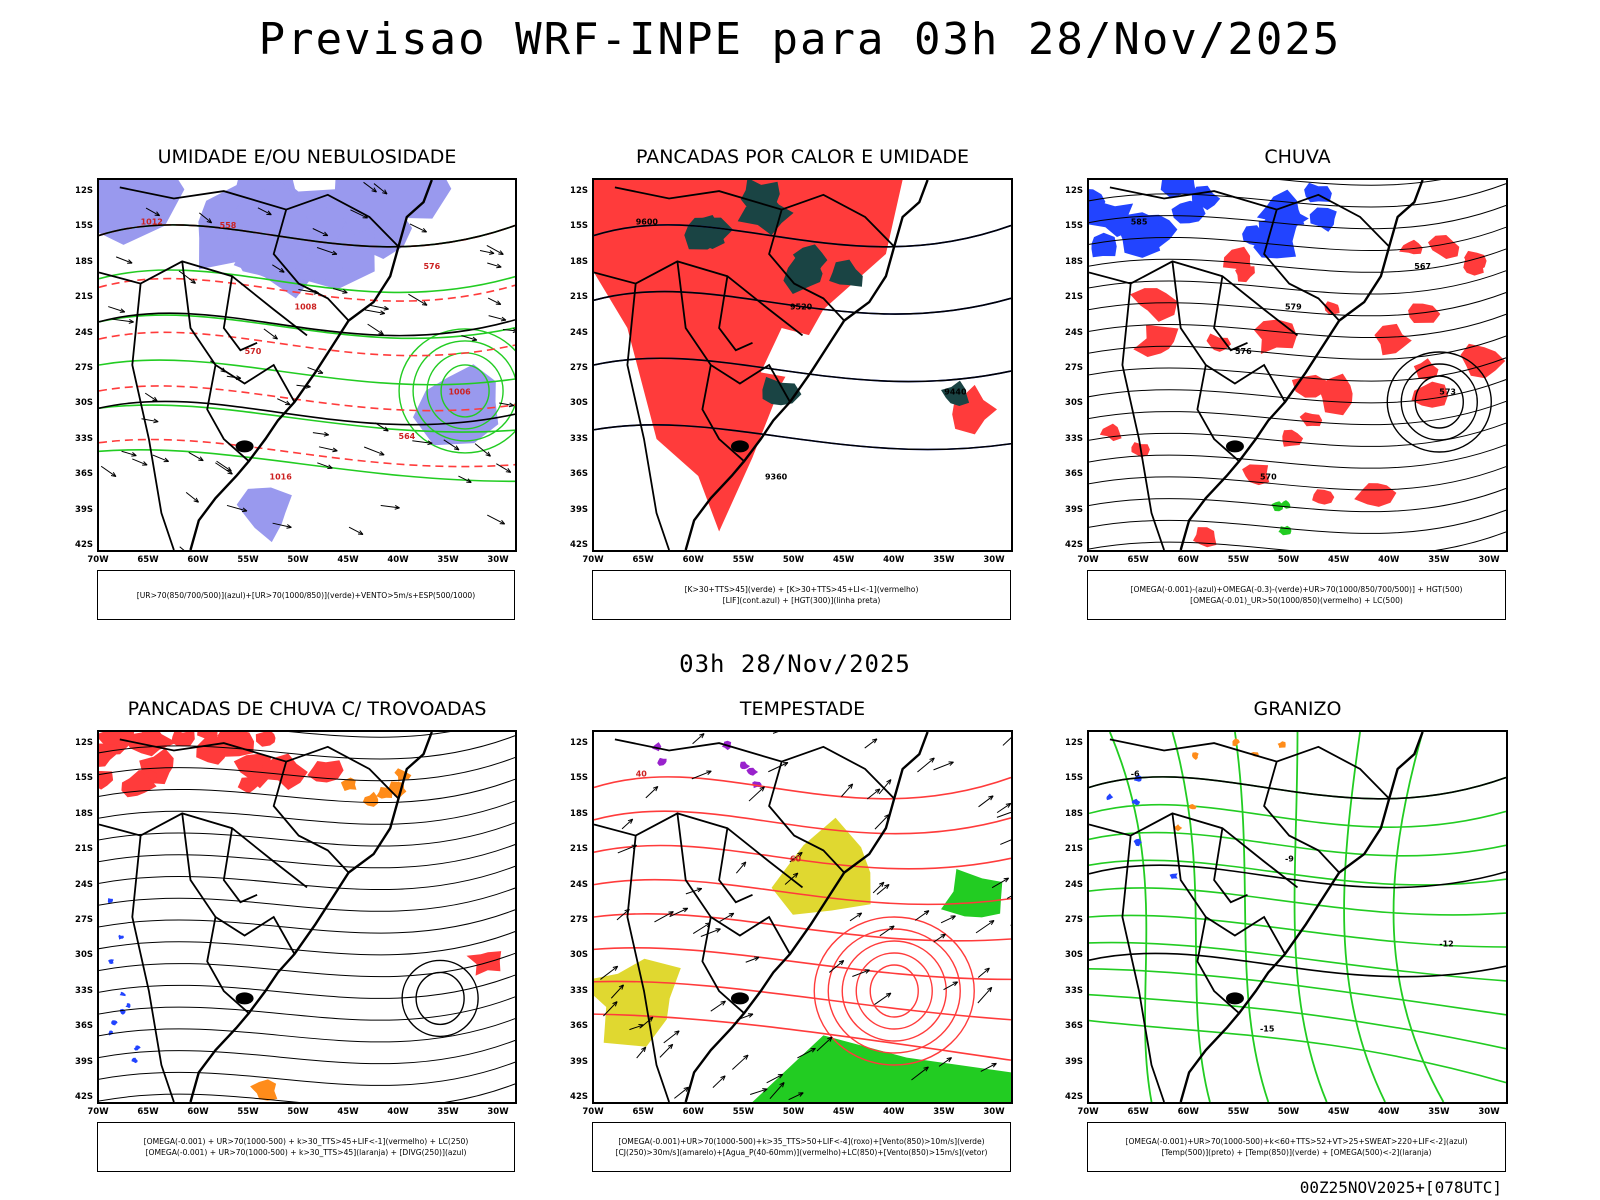  I want to click on temp-500-contour, so click(1297, 876).